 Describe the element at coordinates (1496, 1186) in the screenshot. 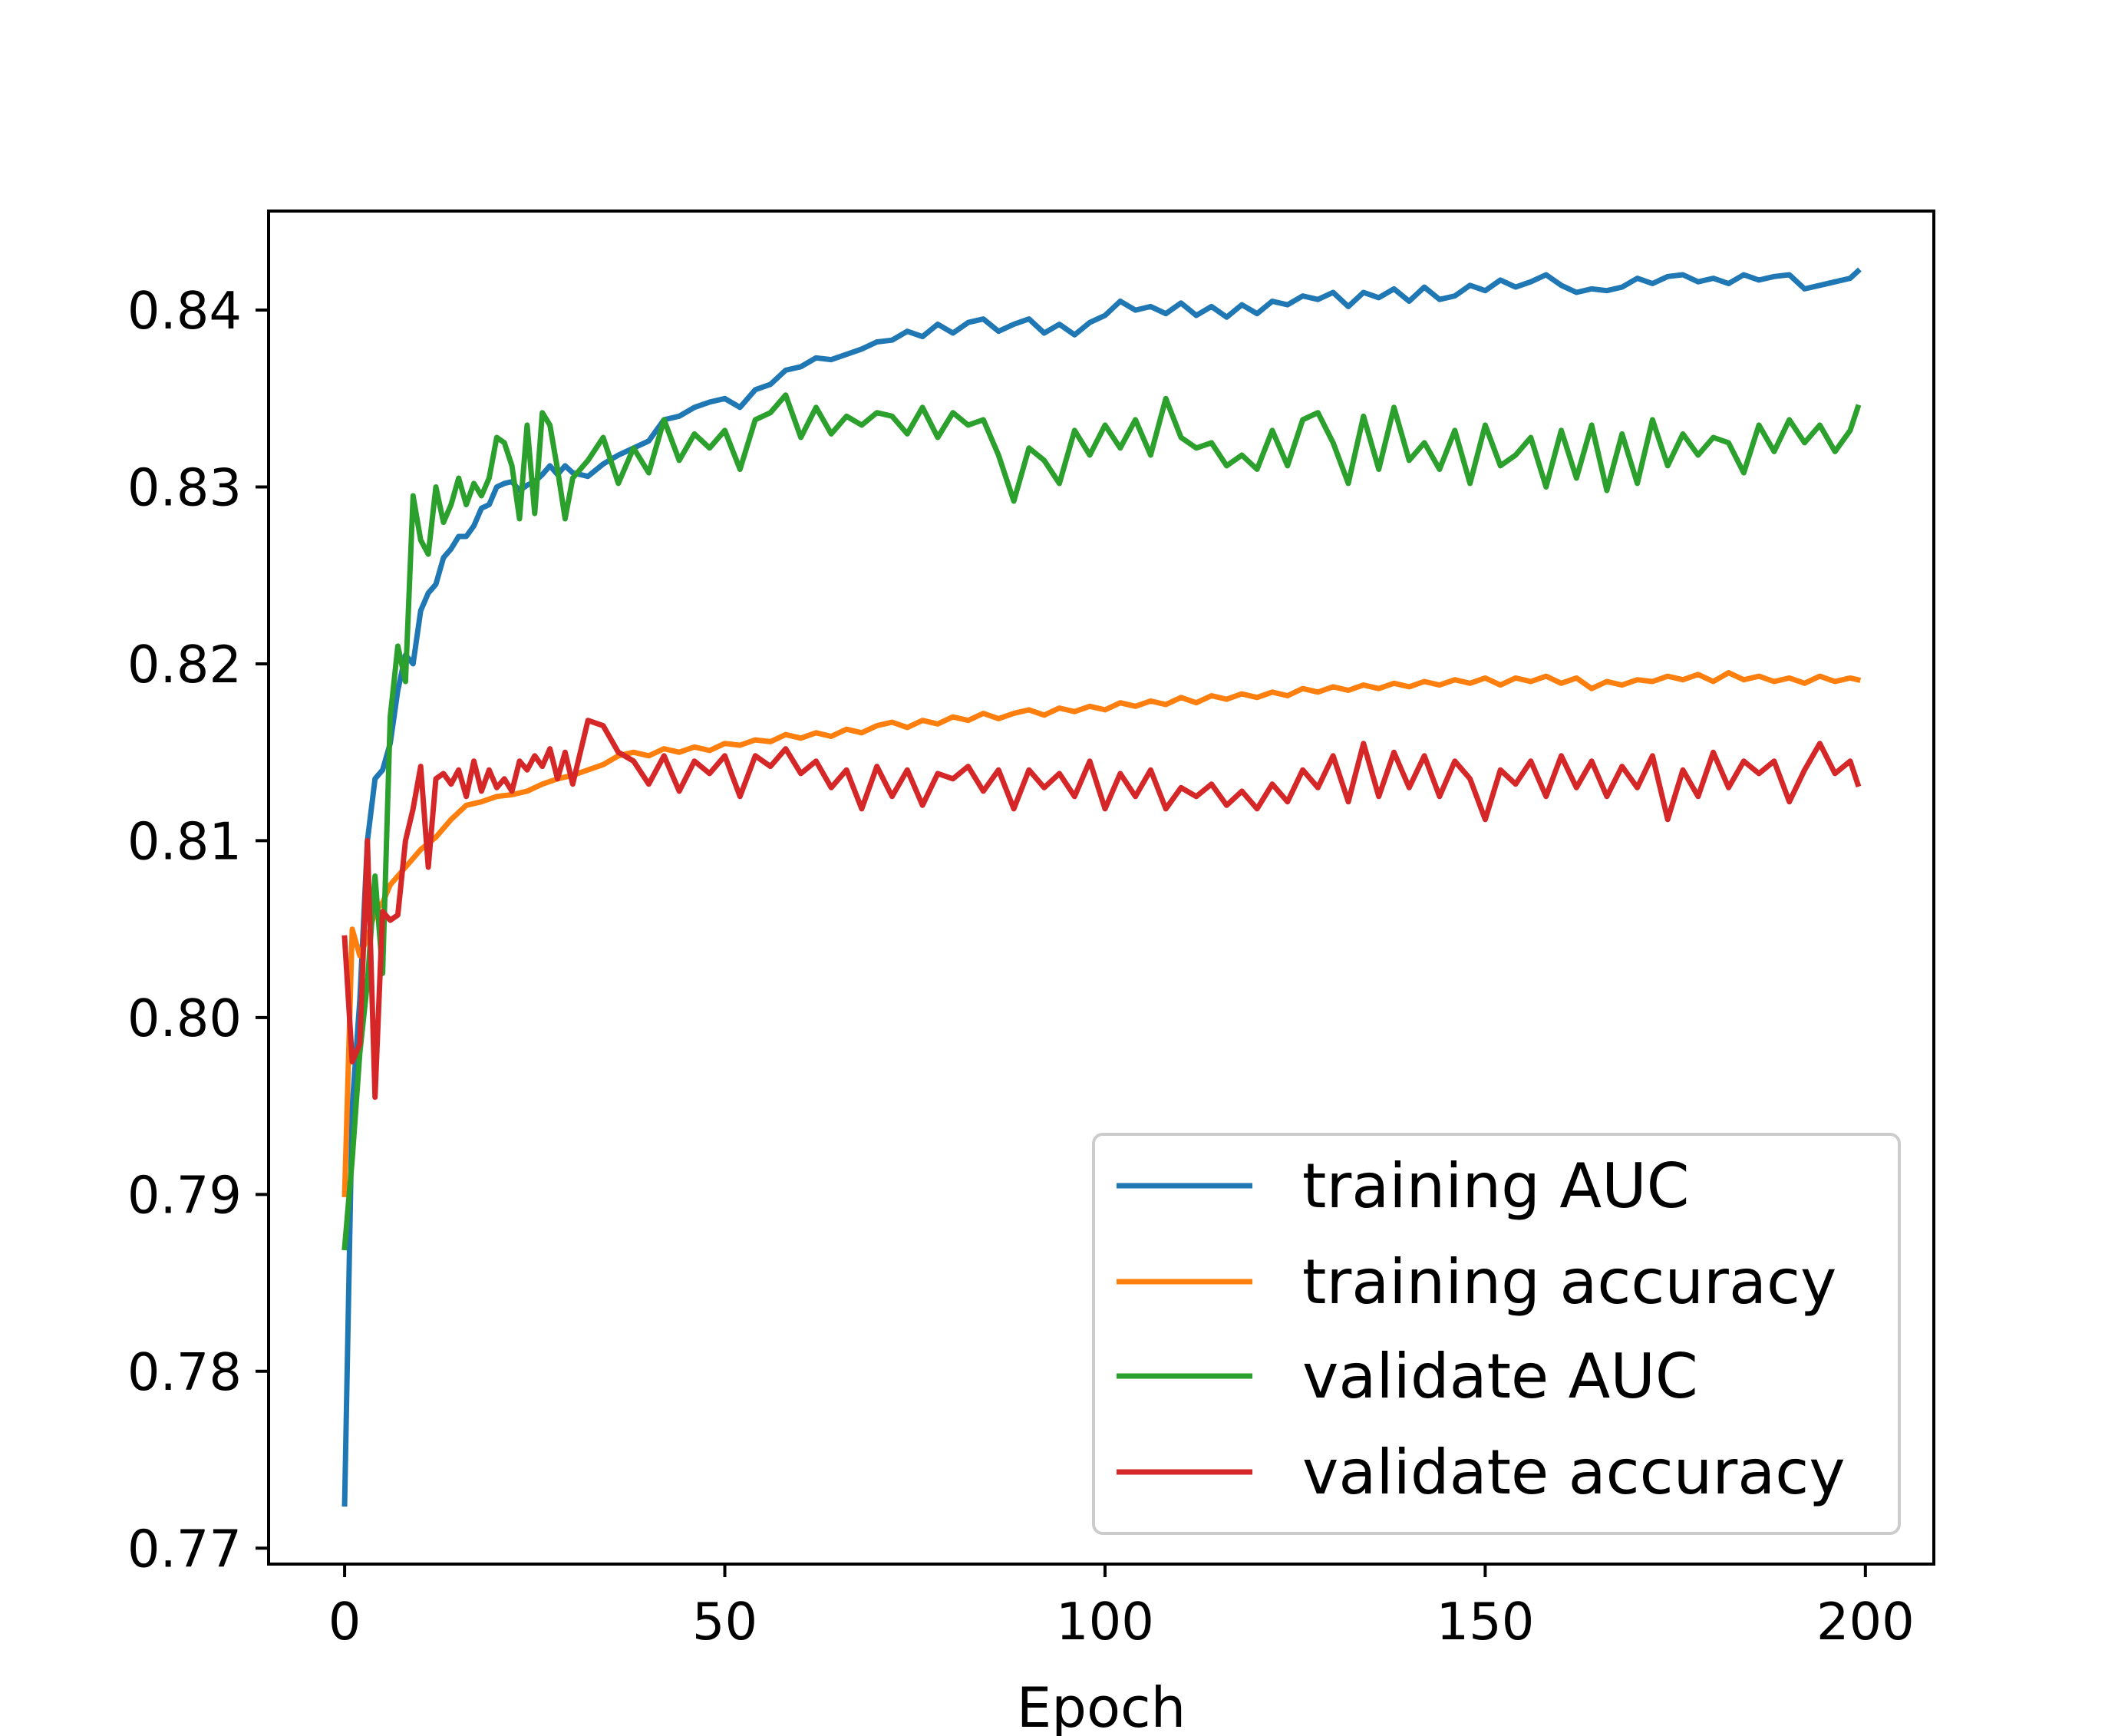

I see `legend-label: training AUC` at that location.